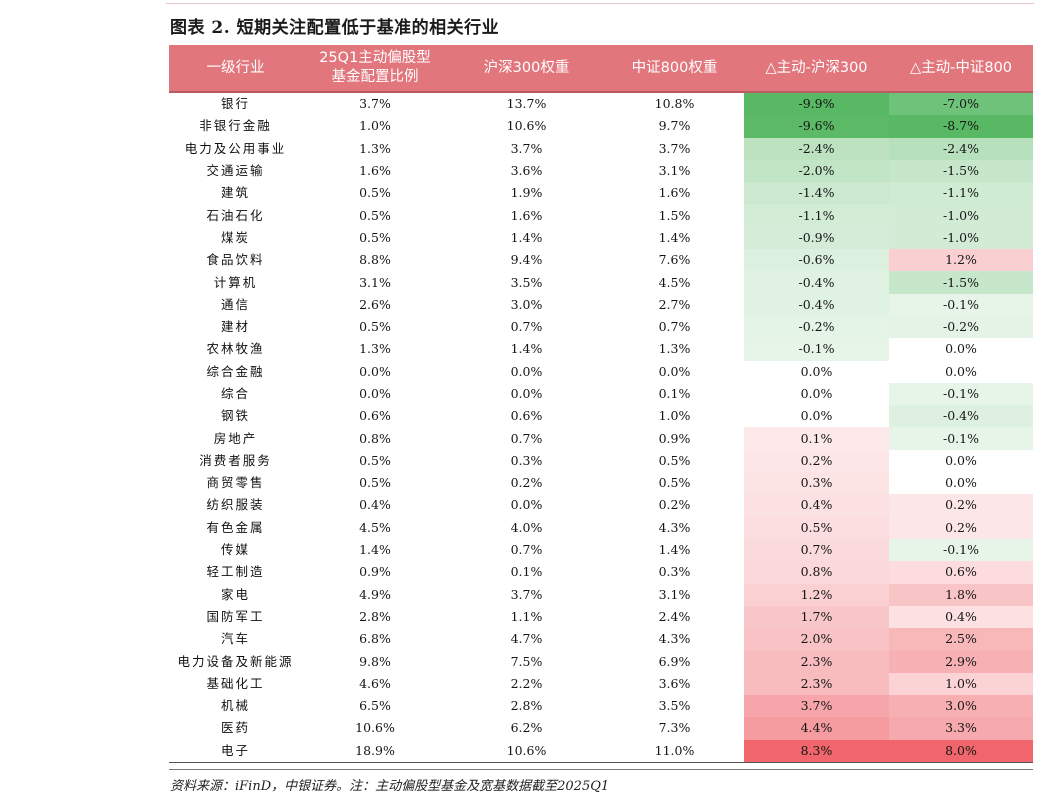 Image resolution: width=1043 pixels, height=797 pixels. I want to click on cell-hs300-weight: 0.7%, so click(526, 327).